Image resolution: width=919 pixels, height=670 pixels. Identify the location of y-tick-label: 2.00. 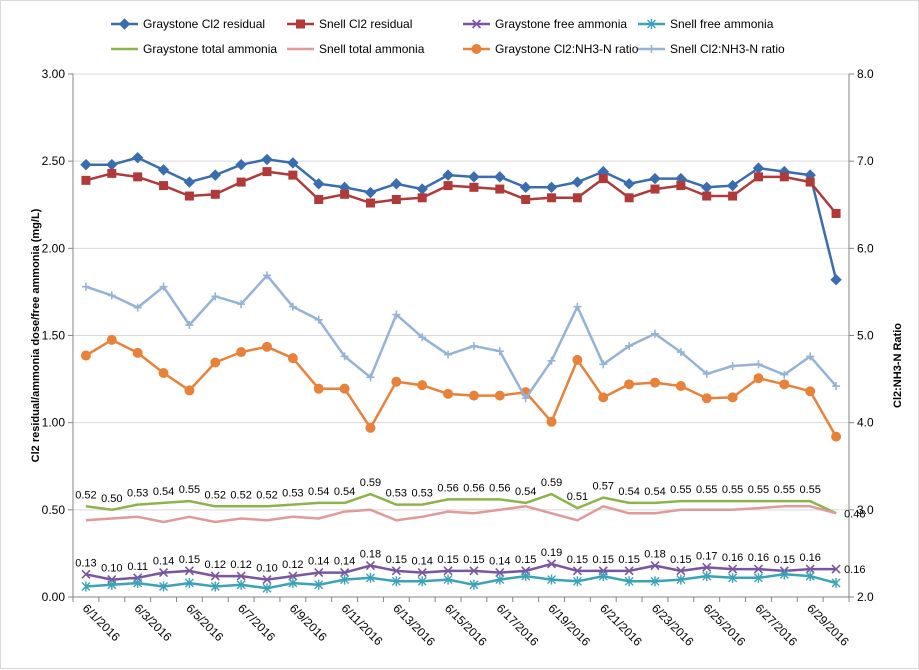
(54, 248).